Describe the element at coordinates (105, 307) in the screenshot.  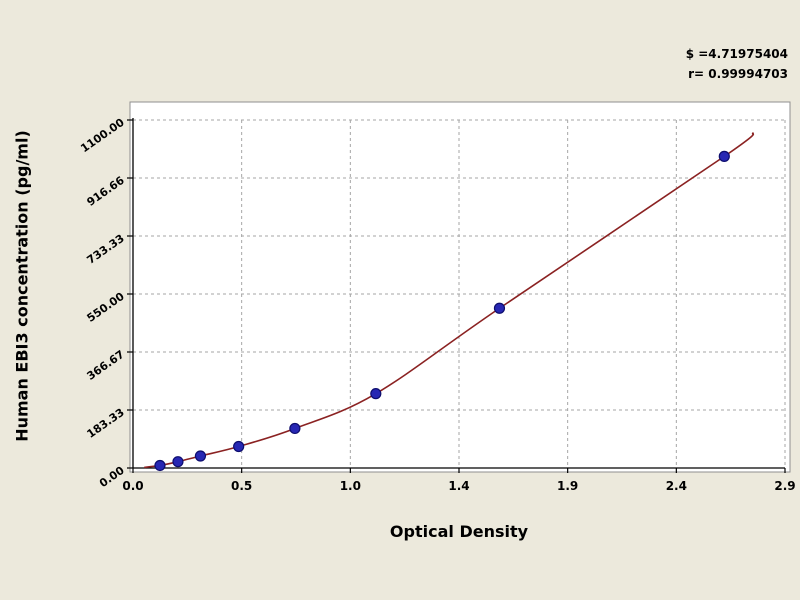
I see `y-tick-label: 550.00` at that location.